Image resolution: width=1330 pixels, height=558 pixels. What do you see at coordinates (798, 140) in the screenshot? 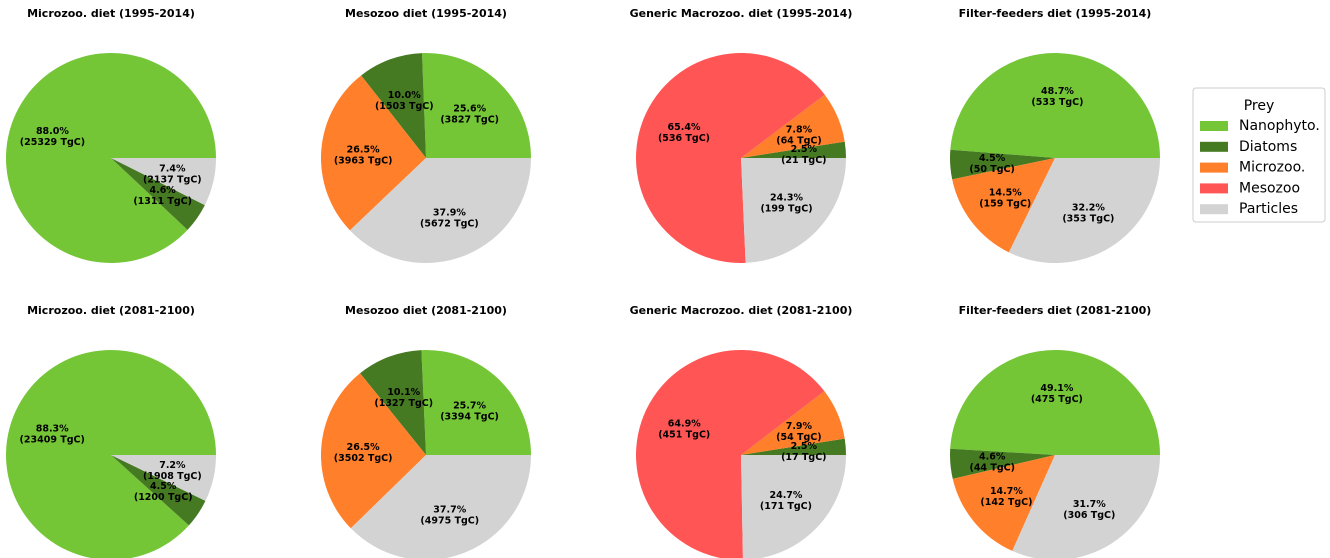
I see `slice-amount: (64 TgC)` at bounding box center [798, 140].